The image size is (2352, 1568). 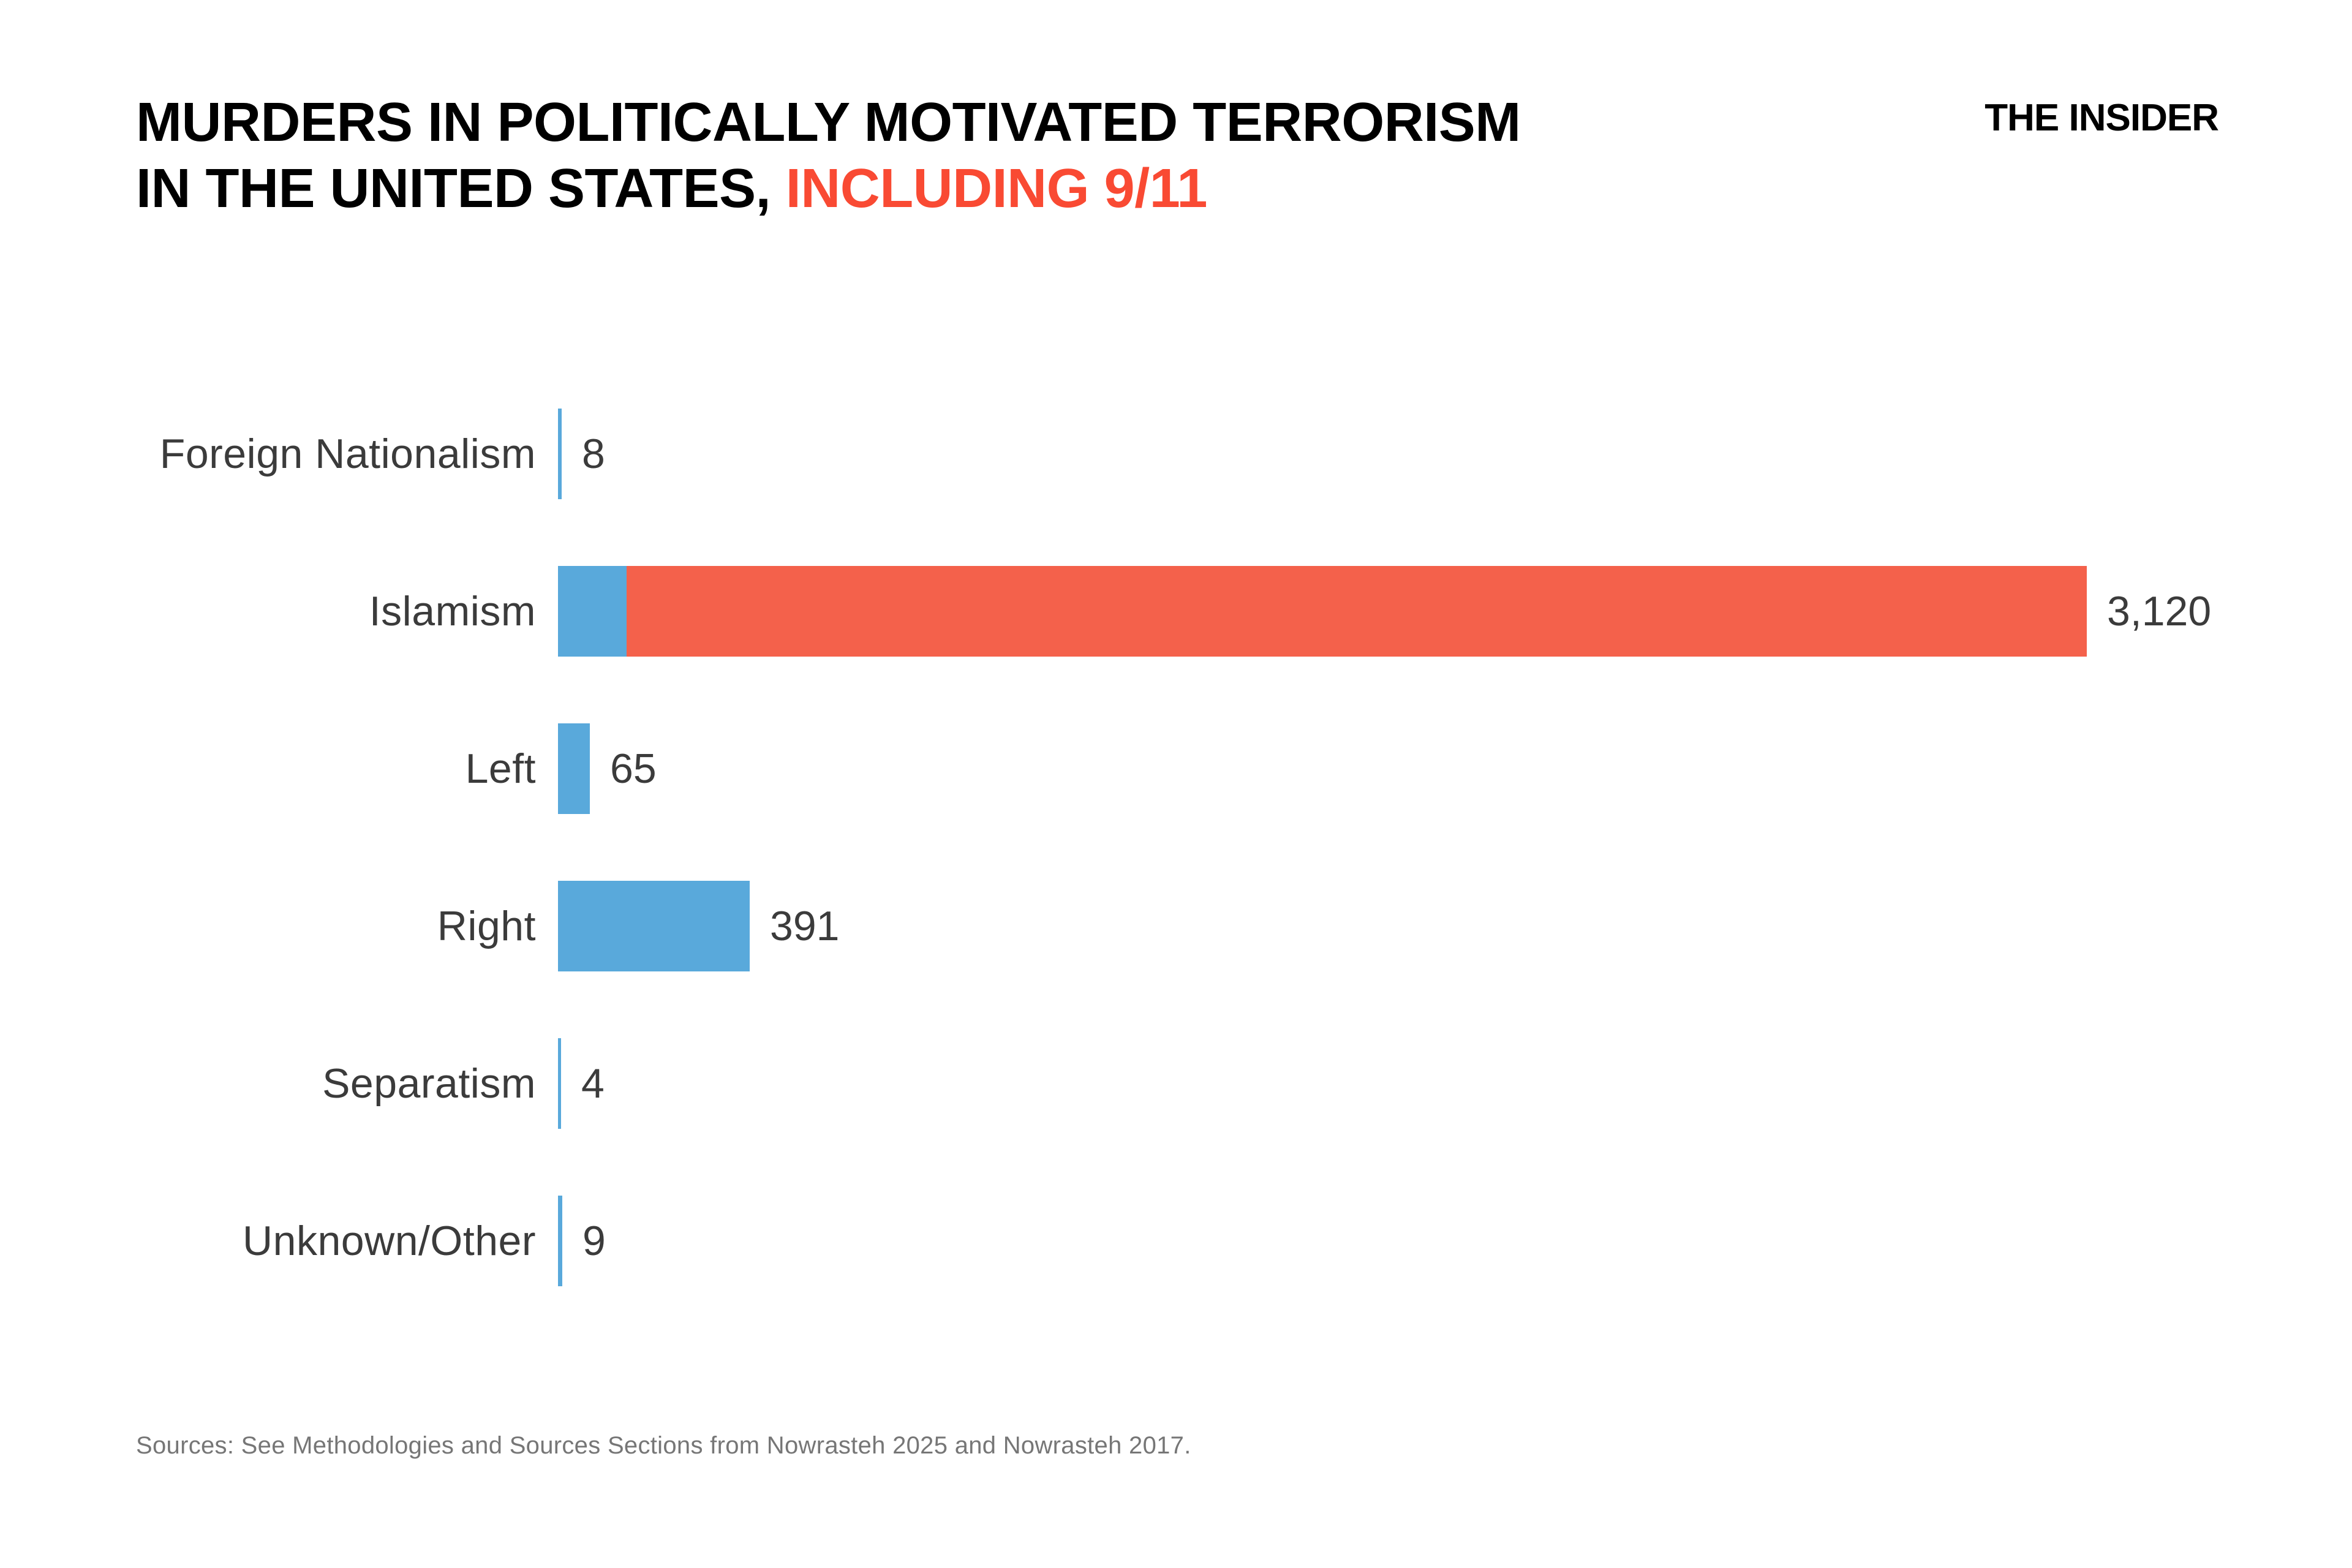 I want to click on bar-row: Unknown/Other 9, so click(x=1176, y=1241).